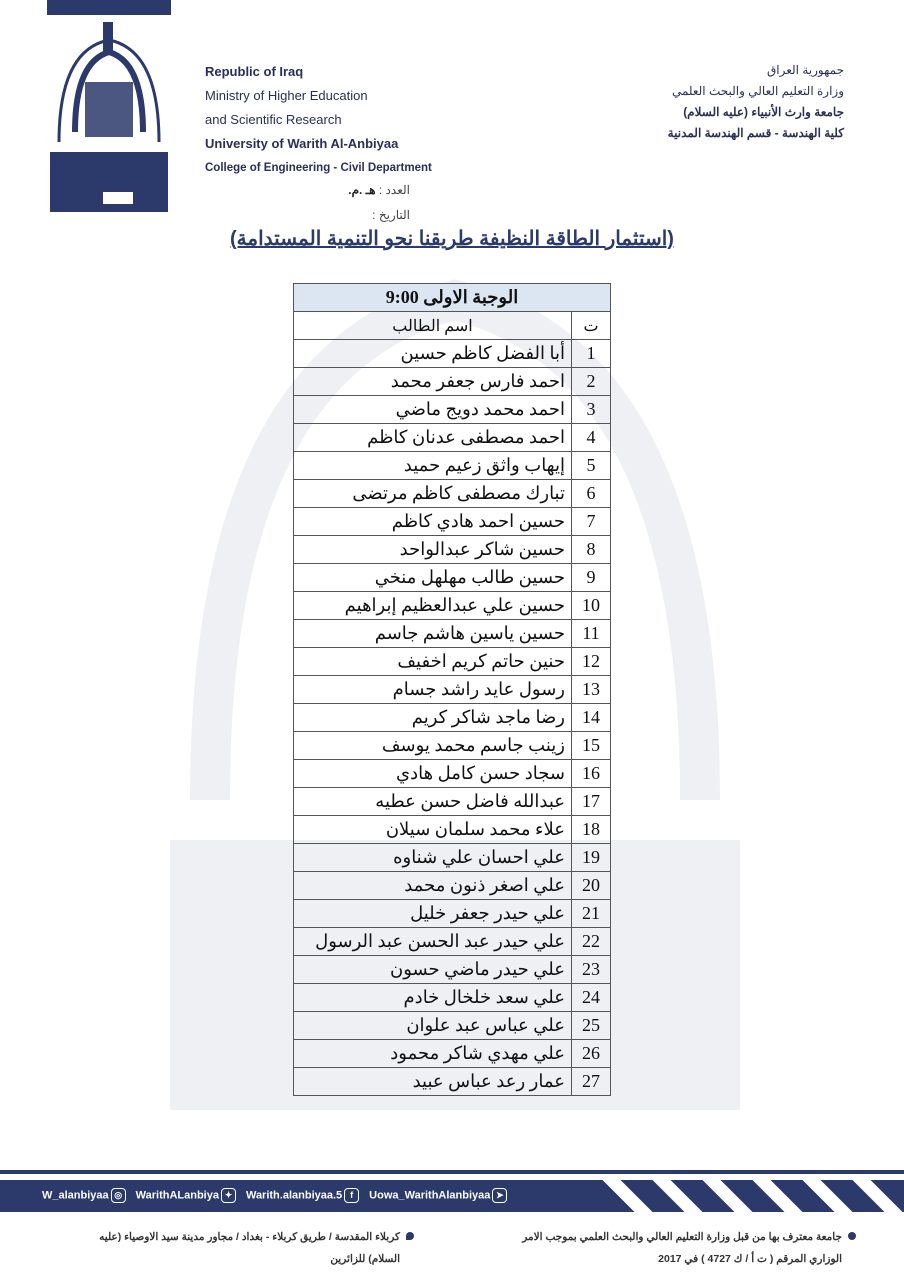  Describe the element at coordinates (452, 969) in the screenshot. I see `table-row: 23 علي حيدر ماضي حسون` at that location.